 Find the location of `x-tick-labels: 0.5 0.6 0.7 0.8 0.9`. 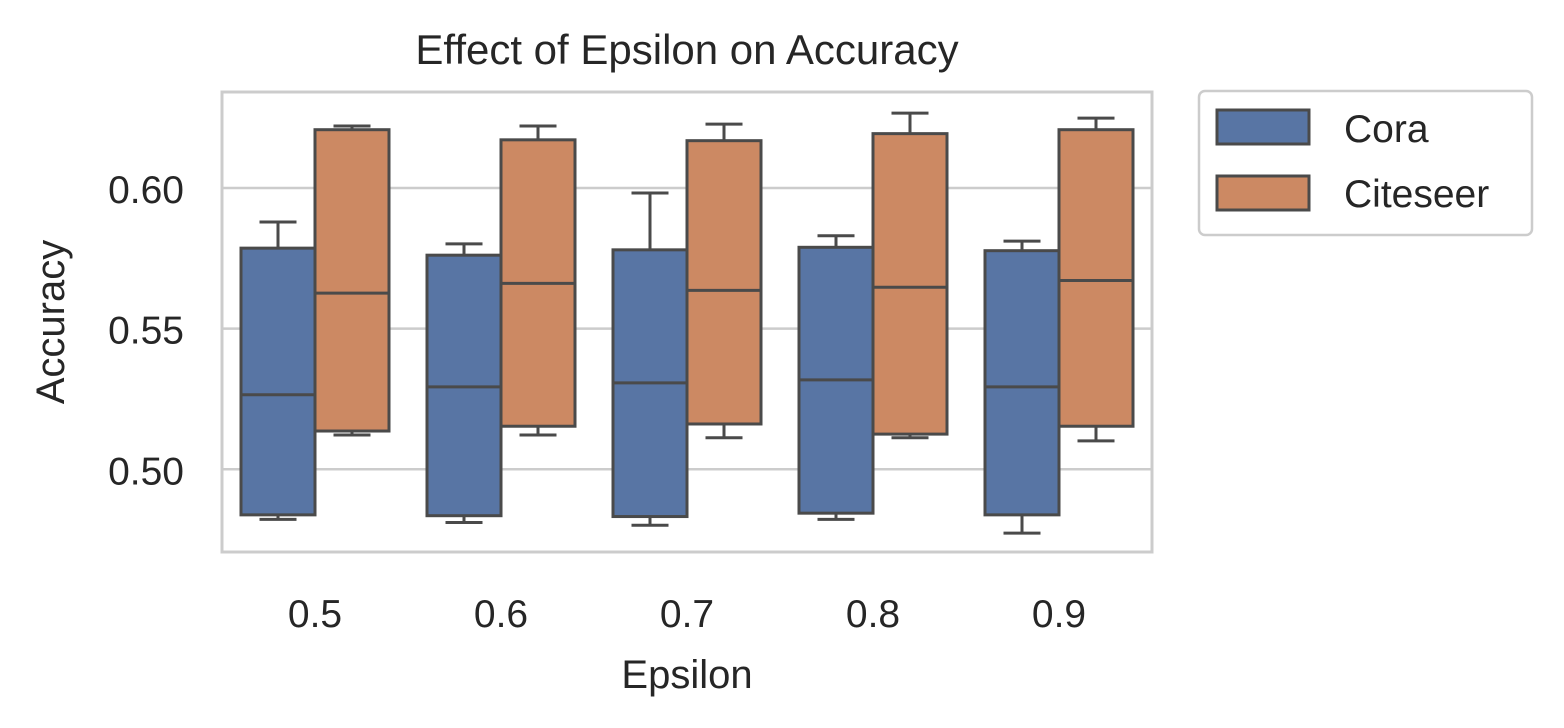

x-tick-labels: 0.5 0.6 0.7 0.8 0.9 is located at coordinates (687, 614).